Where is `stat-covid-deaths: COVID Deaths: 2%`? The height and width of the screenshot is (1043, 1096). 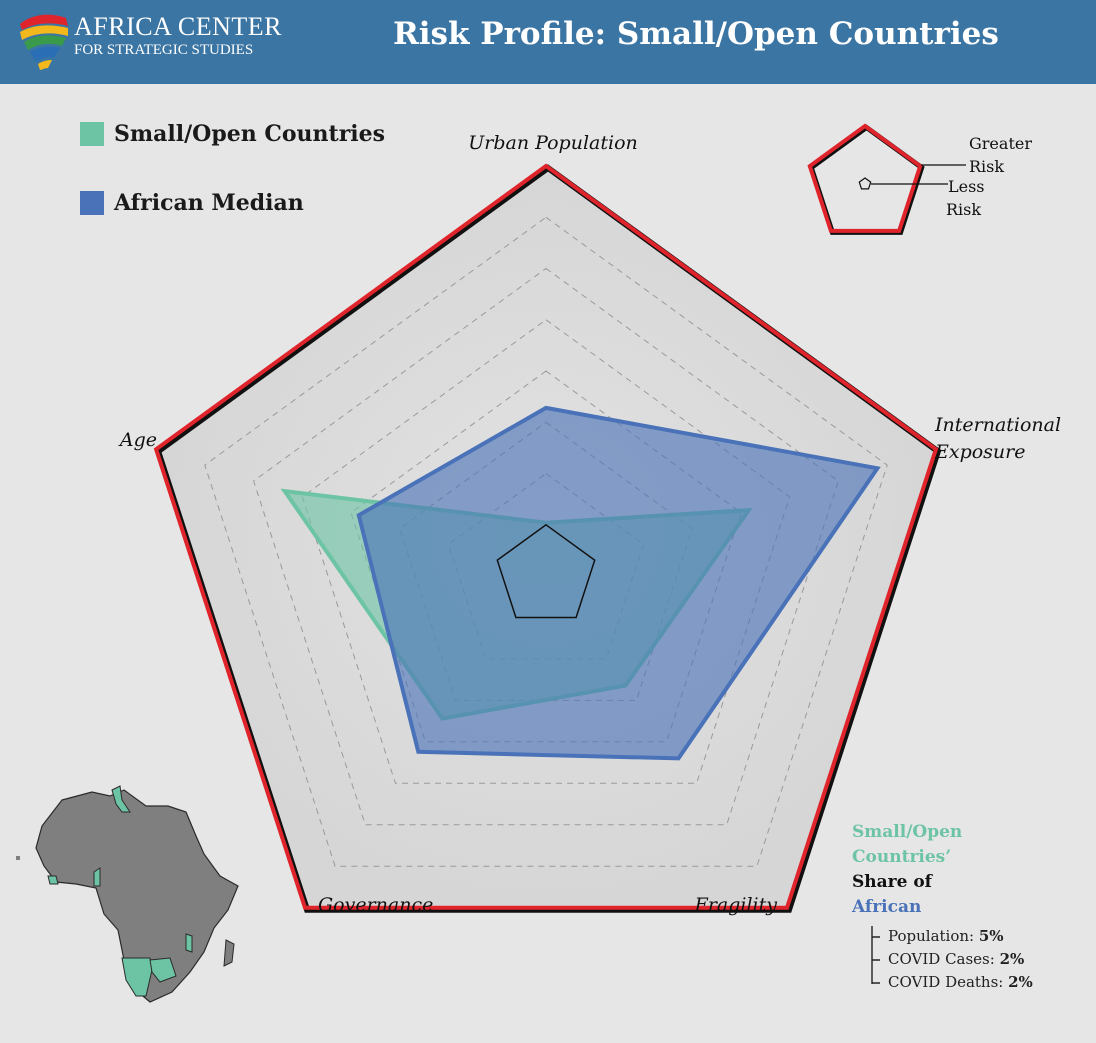
stat-covid-deaths: COVID Deaths: 2% is located at coordinates (960, 982).